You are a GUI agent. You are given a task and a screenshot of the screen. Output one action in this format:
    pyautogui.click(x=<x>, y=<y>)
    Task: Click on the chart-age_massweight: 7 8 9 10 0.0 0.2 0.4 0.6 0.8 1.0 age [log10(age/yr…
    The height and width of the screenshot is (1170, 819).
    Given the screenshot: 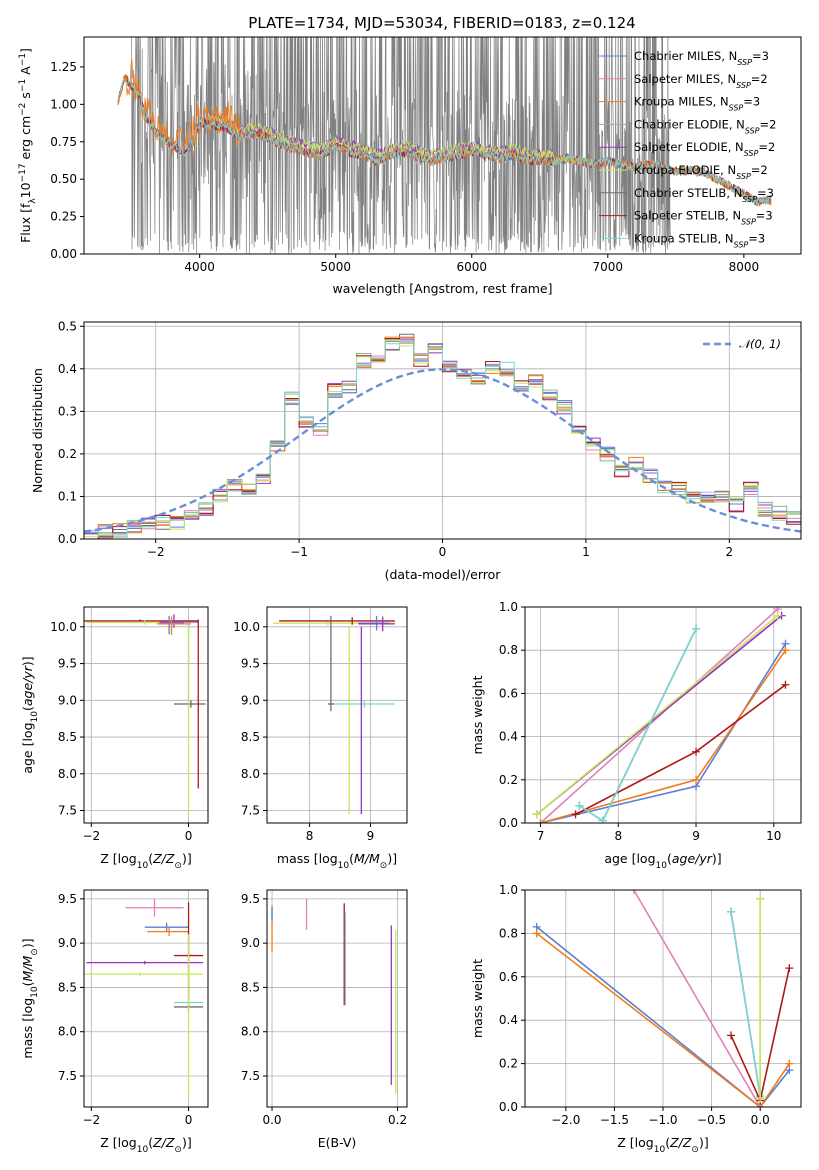 What is the action you would take?
    pyautogui.click(x=636, y=735)
    